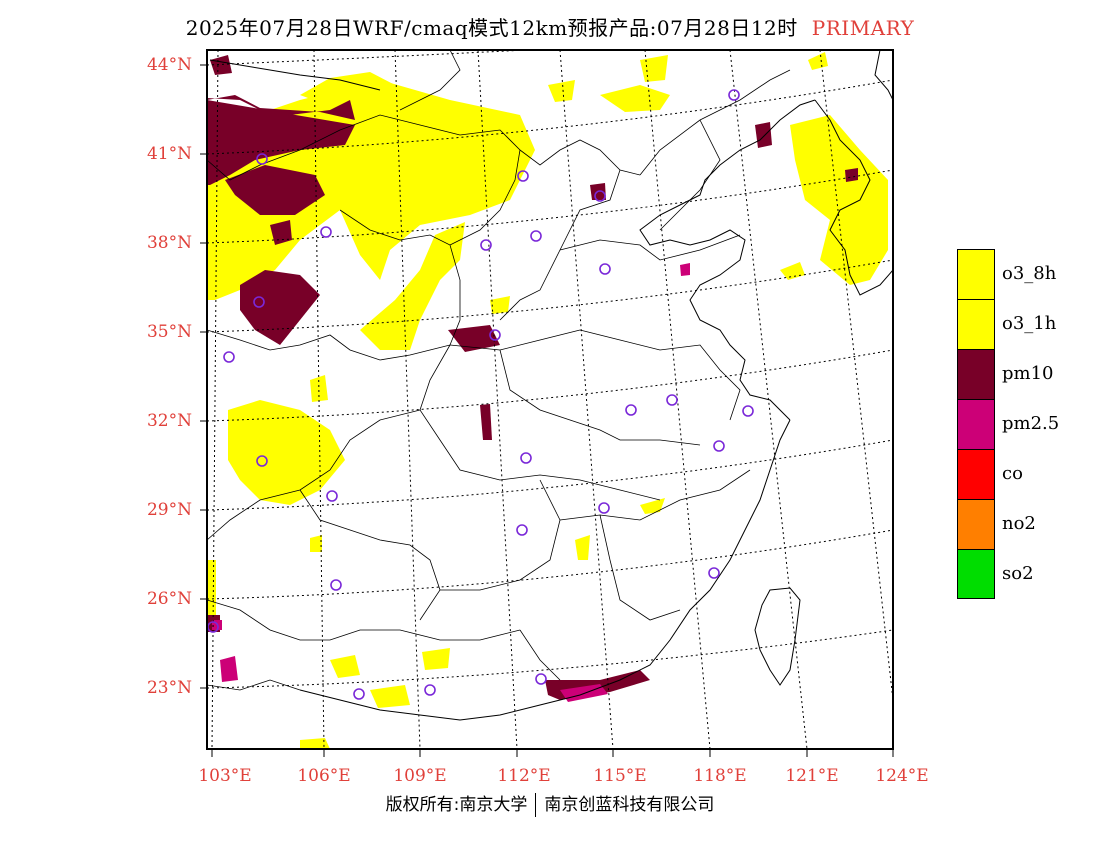 This screenshot has width=1100, height=850. Describe the element at coordinates (1028, 373) in the screenshot. I see `legend-label: pm10` at that location.